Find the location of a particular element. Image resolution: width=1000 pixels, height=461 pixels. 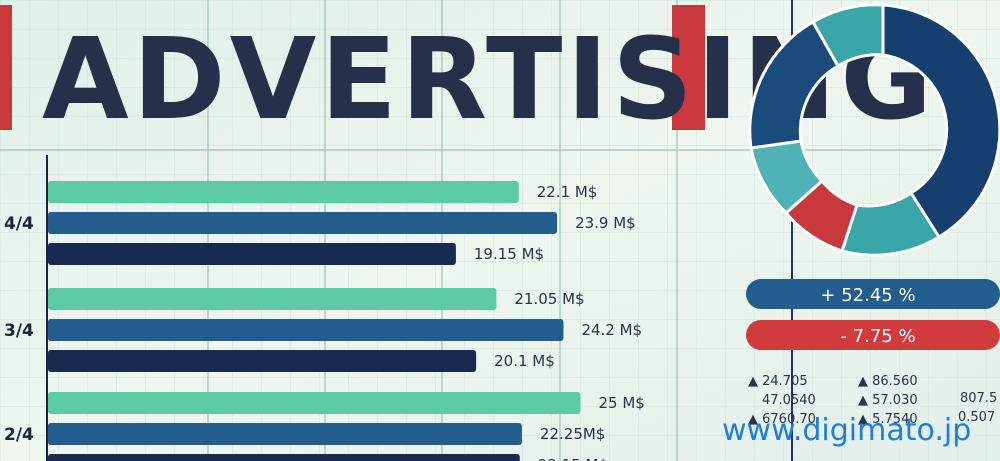

stat-text: ▲ 86.560 is located at coordinates (888, 381).